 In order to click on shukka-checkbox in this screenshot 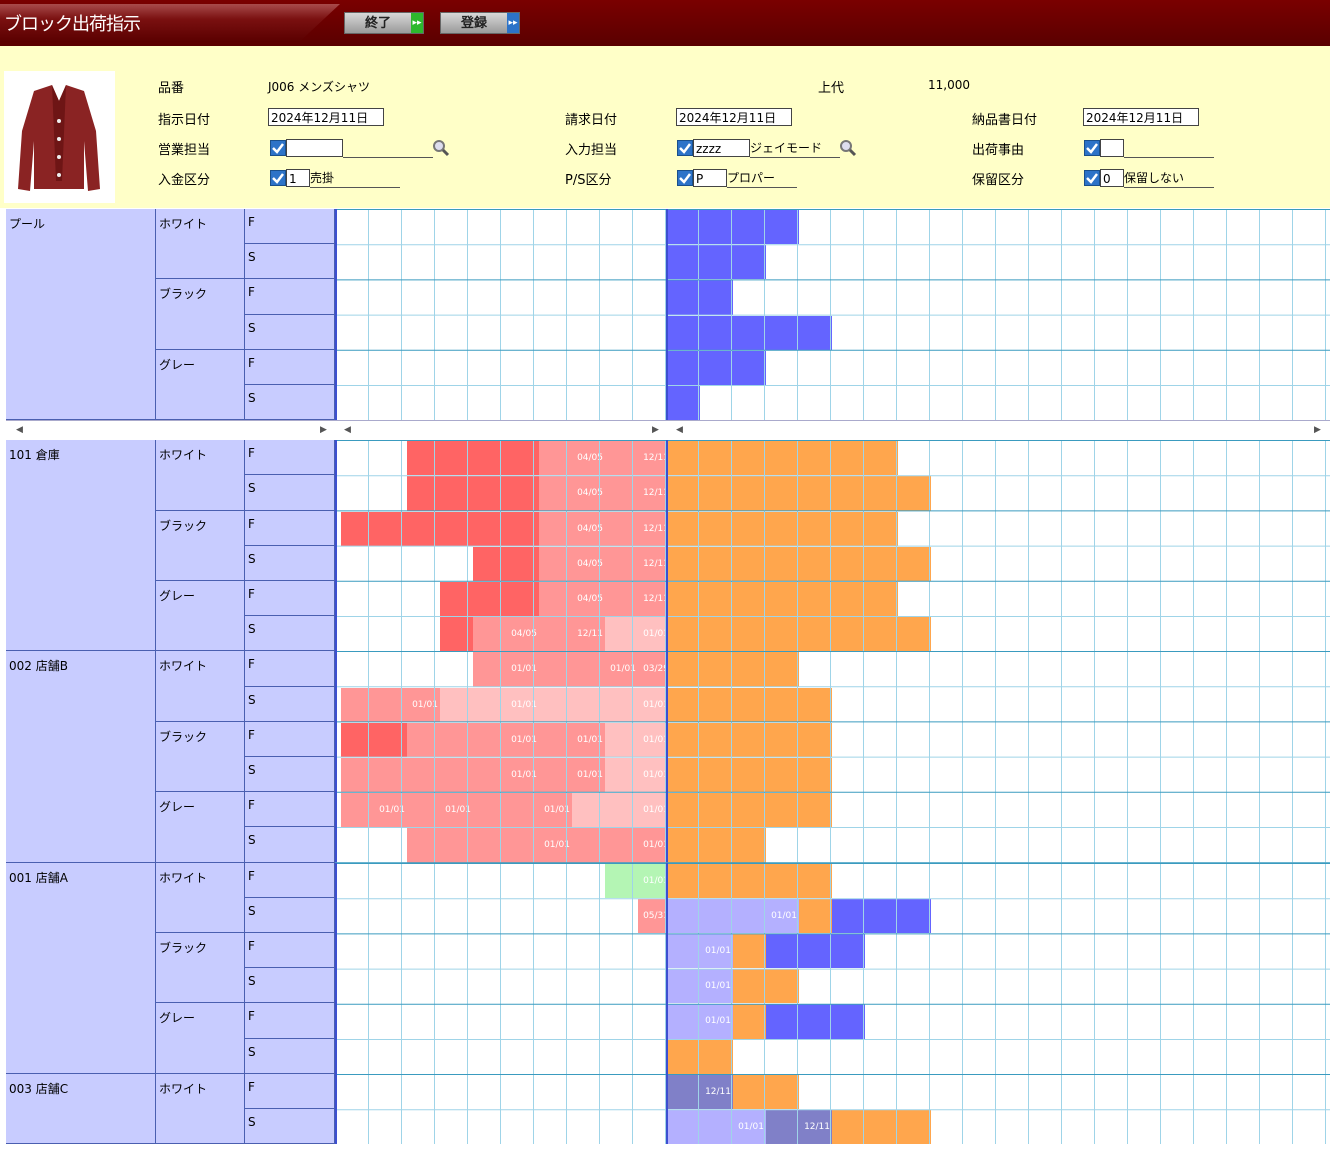, I will do `click(1092, 148)`.